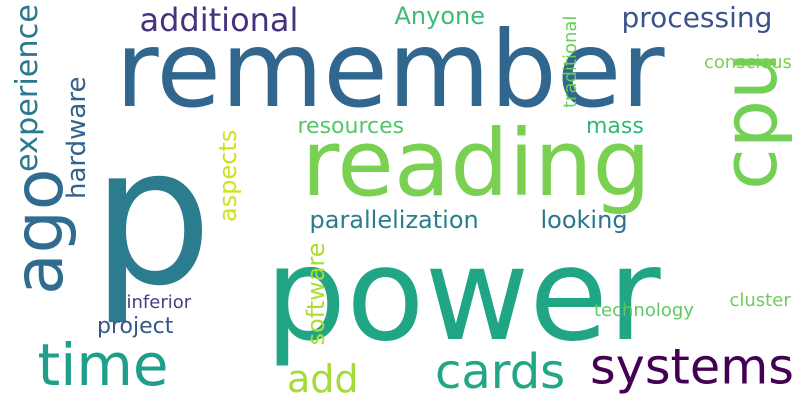  I want to click on word-systems: systems, so click(692, 366).